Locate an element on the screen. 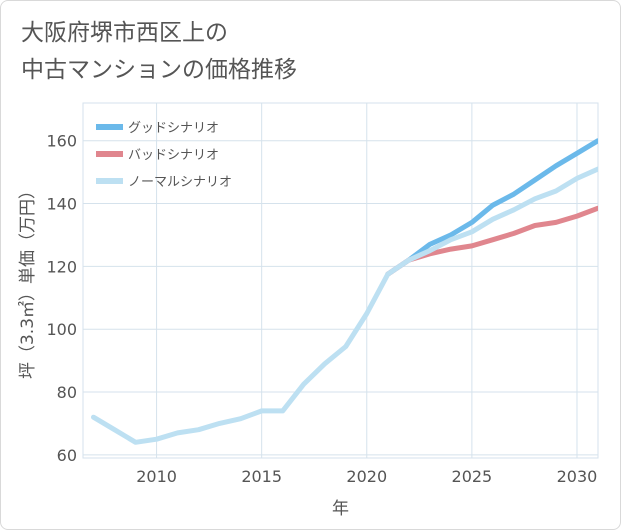 This screenshot has width=621, height=530. y-tick-label: 80 is located at coordinates (67, 392).